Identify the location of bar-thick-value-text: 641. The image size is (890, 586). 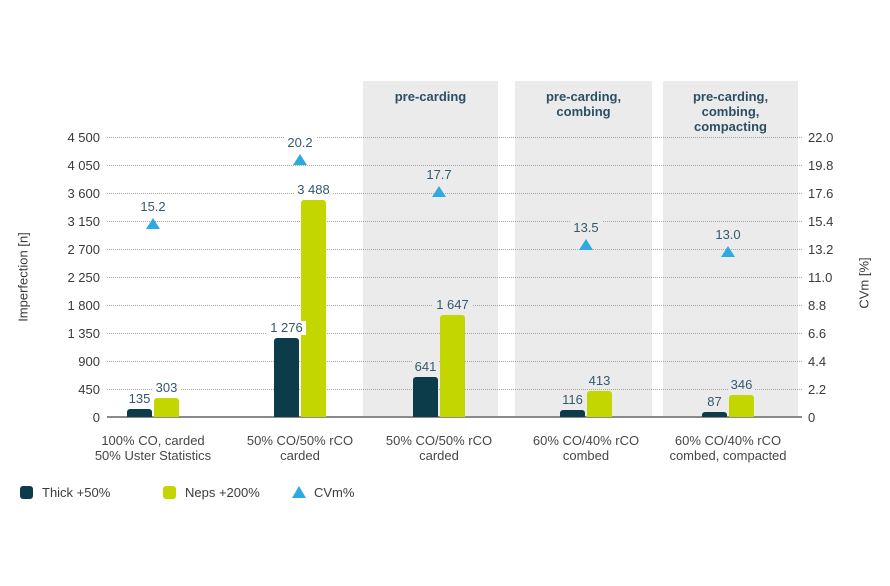
(425, 367).